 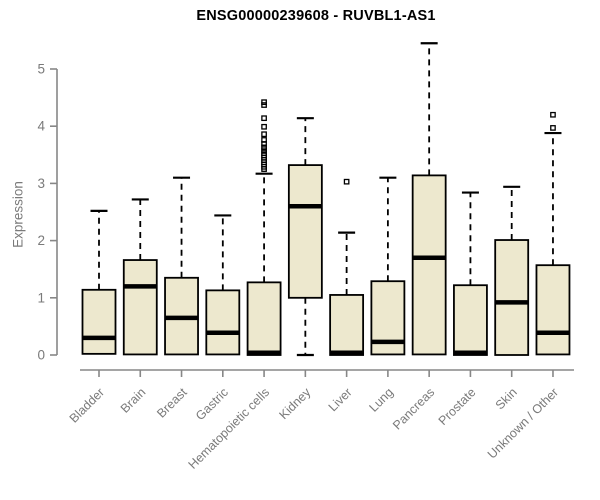 What do you see at coordinates (41, 183) in the screenshot?
I see `y-tick-label: 3` at bounding box center [41, 183].